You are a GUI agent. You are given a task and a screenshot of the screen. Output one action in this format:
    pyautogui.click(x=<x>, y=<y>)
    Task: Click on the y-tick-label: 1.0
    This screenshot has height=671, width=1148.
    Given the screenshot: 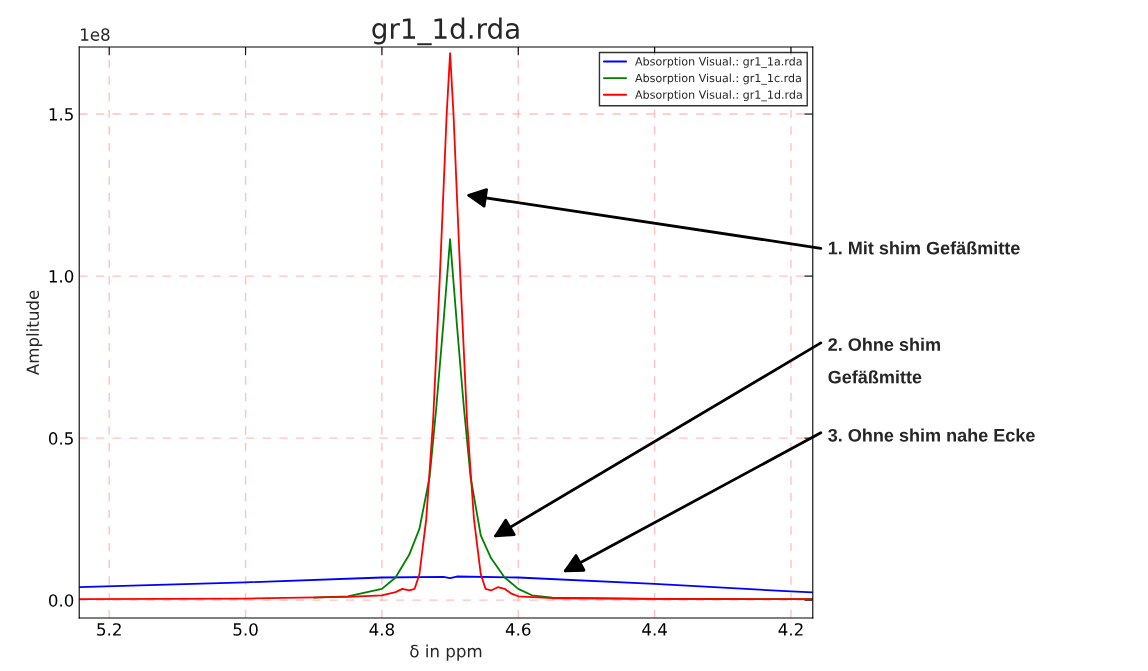 What is the action you would take?
    pyautogui.click(x=61, y=276)
    